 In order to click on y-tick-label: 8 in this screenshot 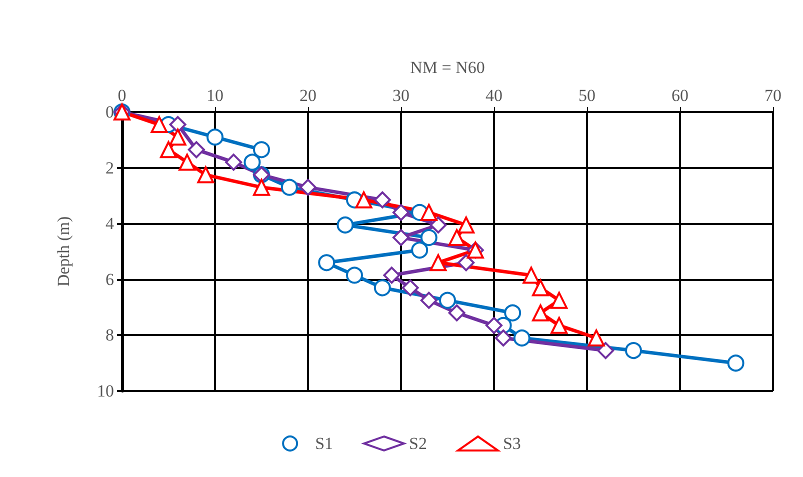, I will do `click(110, 335)`.